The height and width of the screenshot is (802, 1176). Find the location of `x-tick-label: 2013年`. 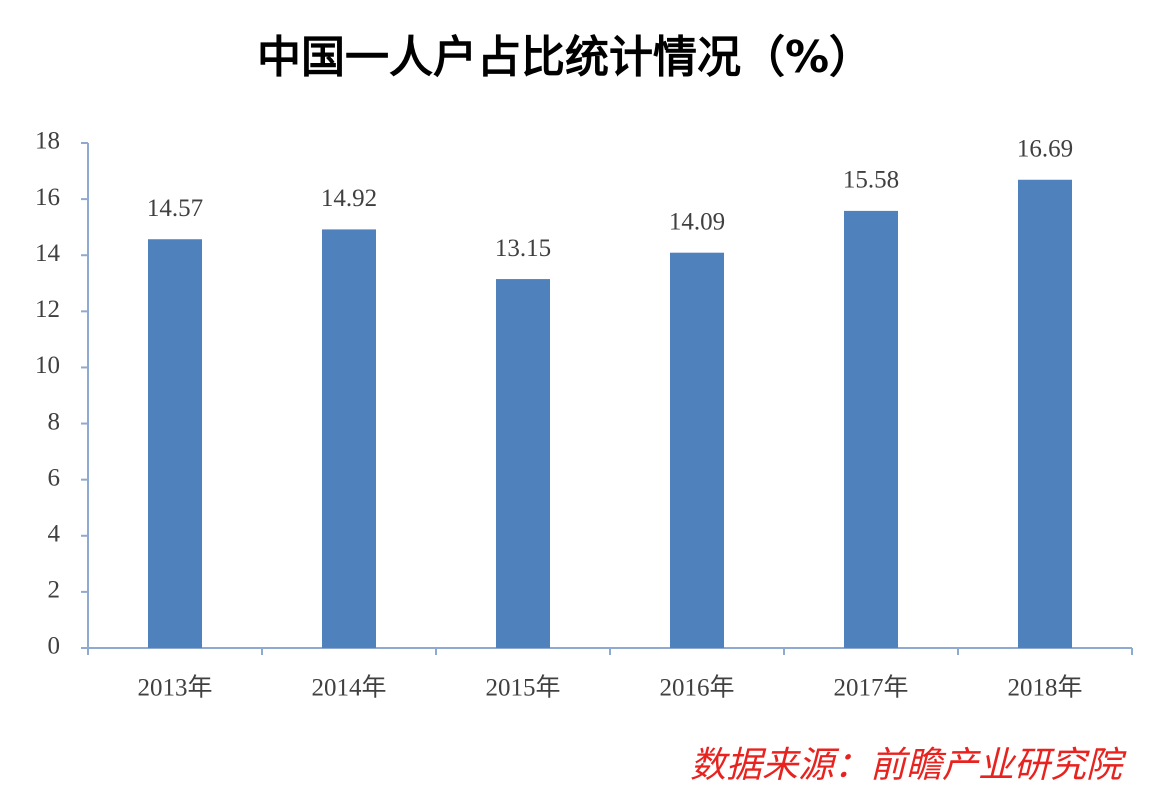

x-tick-label: 2013年 is located at coordinates (174, 688).